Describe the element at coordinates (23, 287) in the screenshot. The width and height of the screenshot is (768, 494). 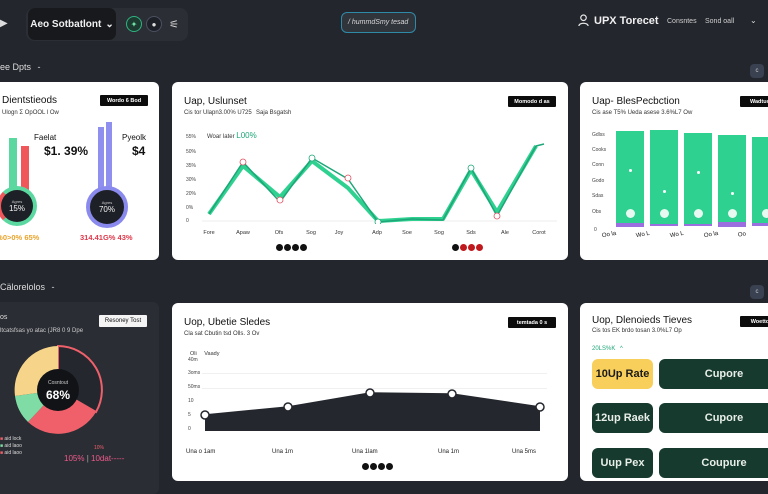
I see `section-title: Cälorelolos` at that location.